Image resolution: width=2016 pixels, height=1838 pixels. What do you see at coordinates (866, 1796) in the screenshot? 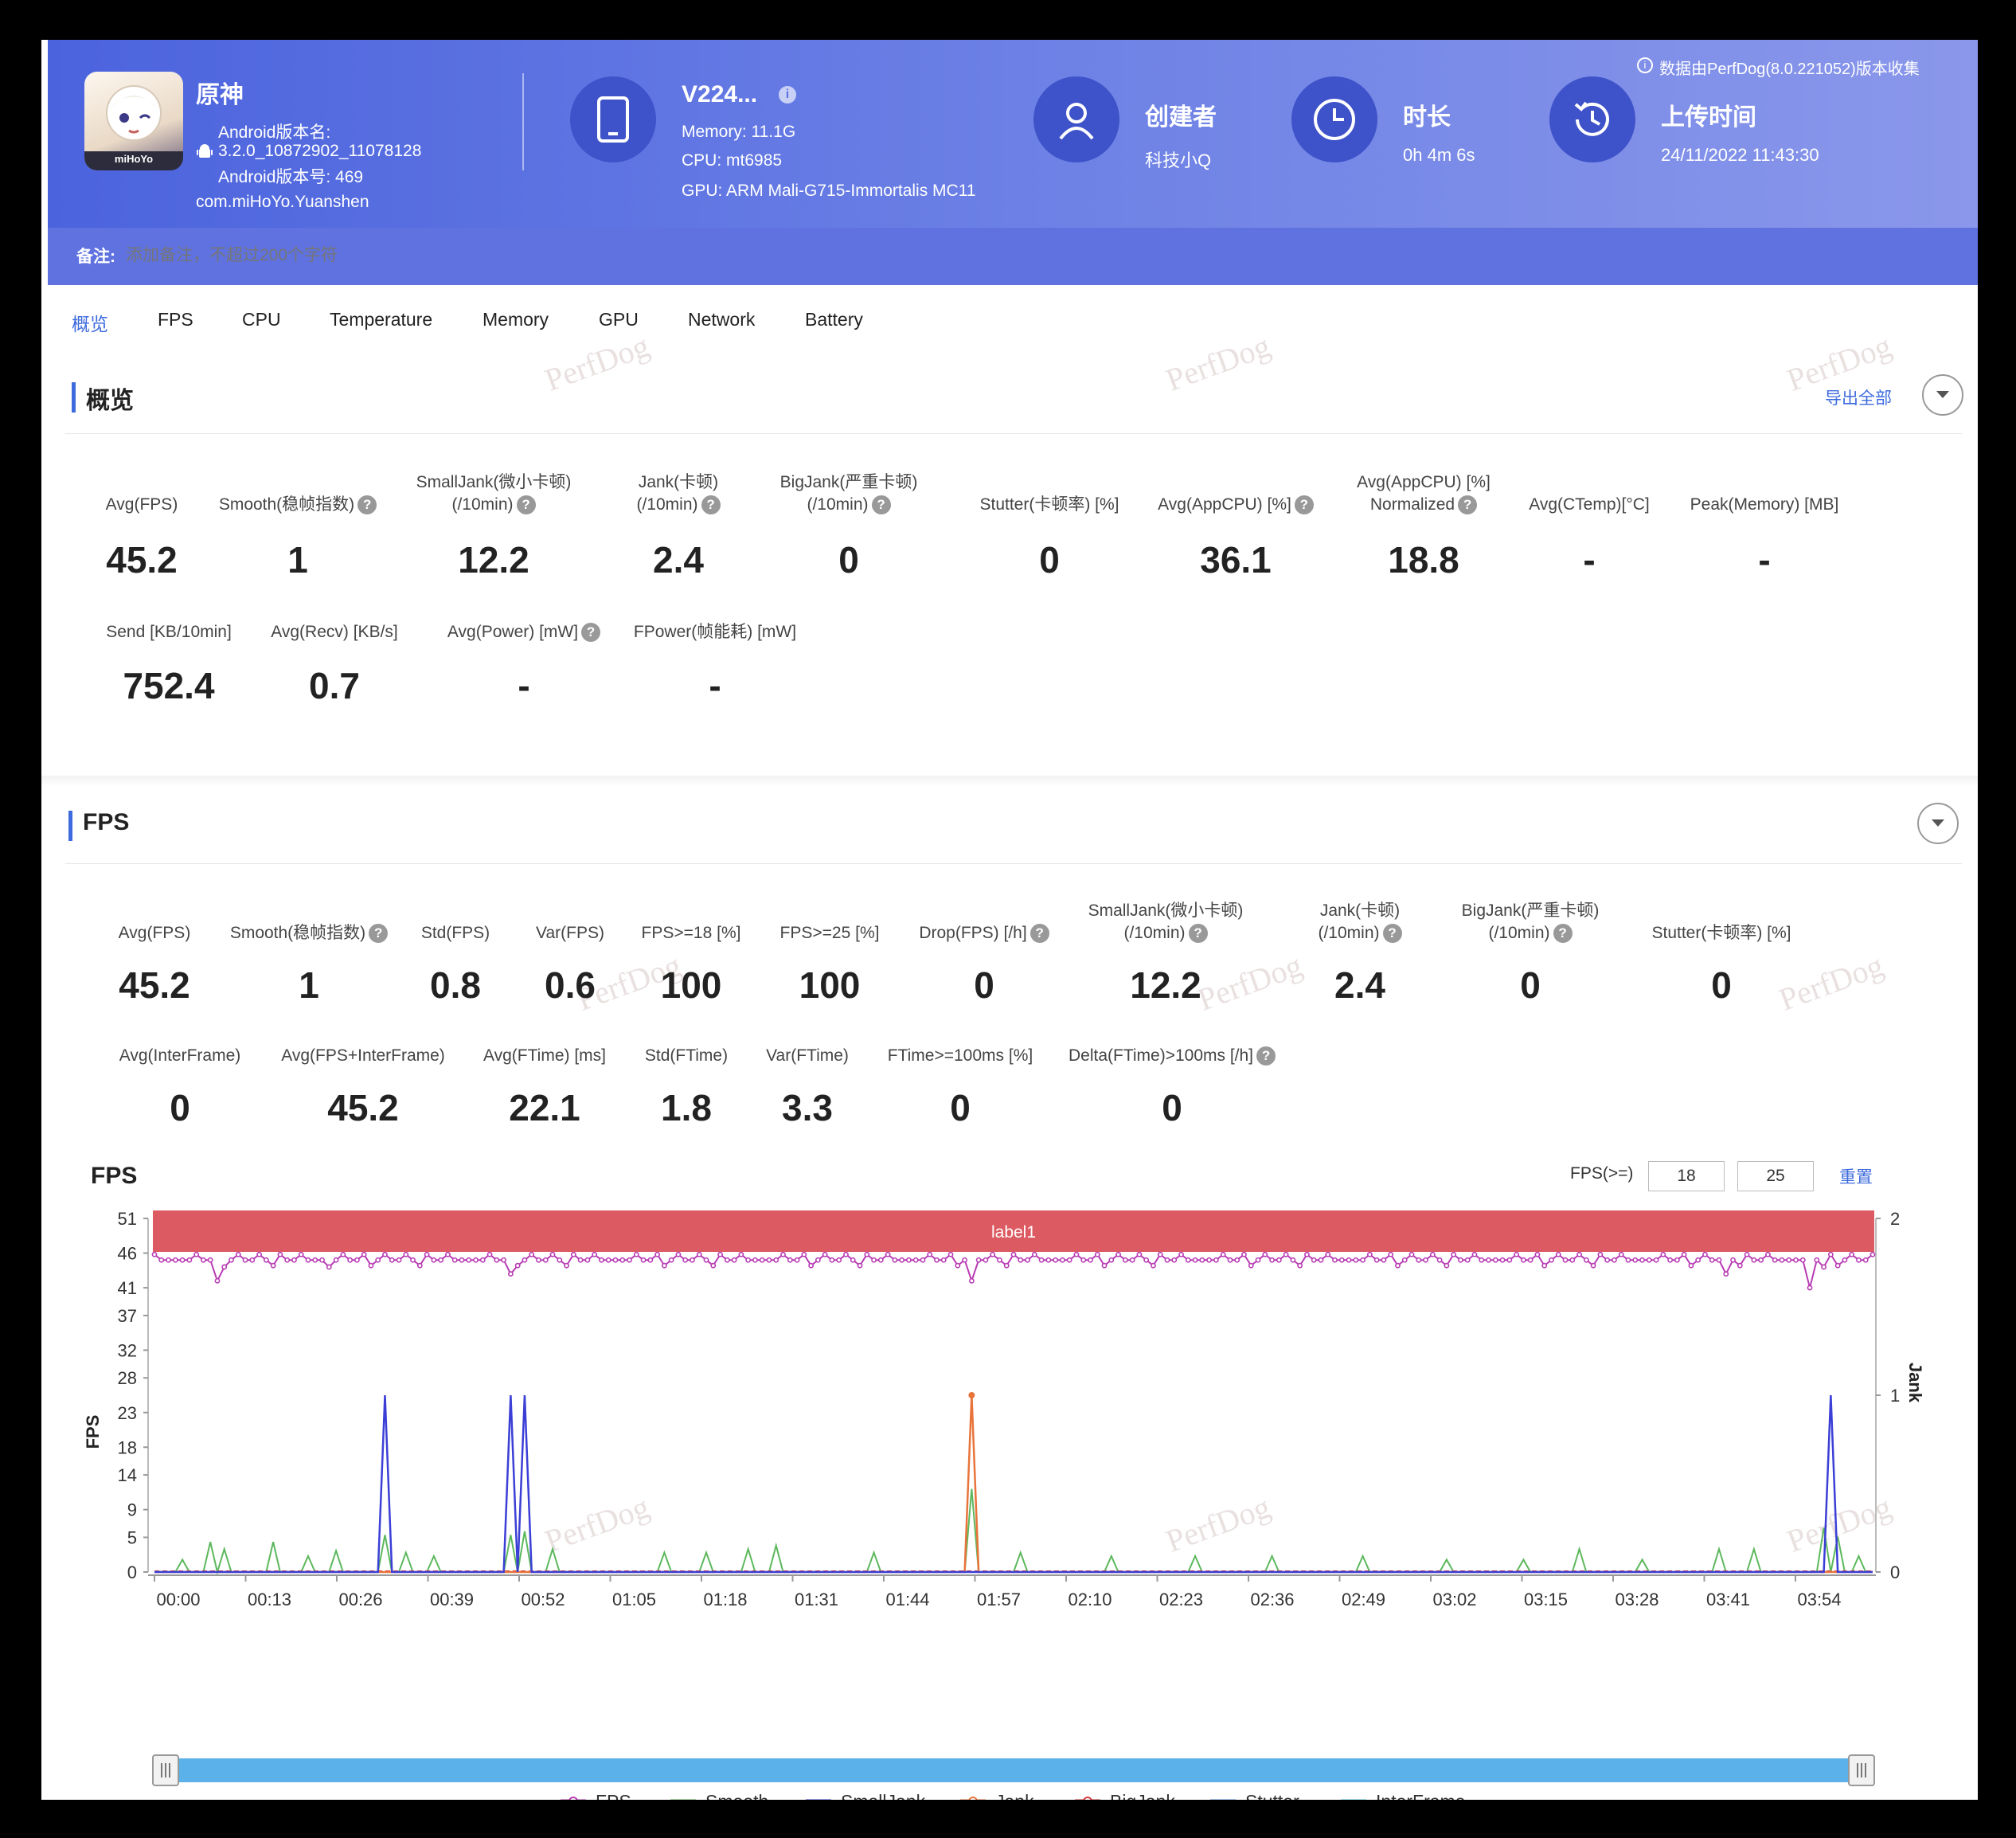
I see `legend-item-smalljank: SmallJank` at bounding box center [866, 1796].